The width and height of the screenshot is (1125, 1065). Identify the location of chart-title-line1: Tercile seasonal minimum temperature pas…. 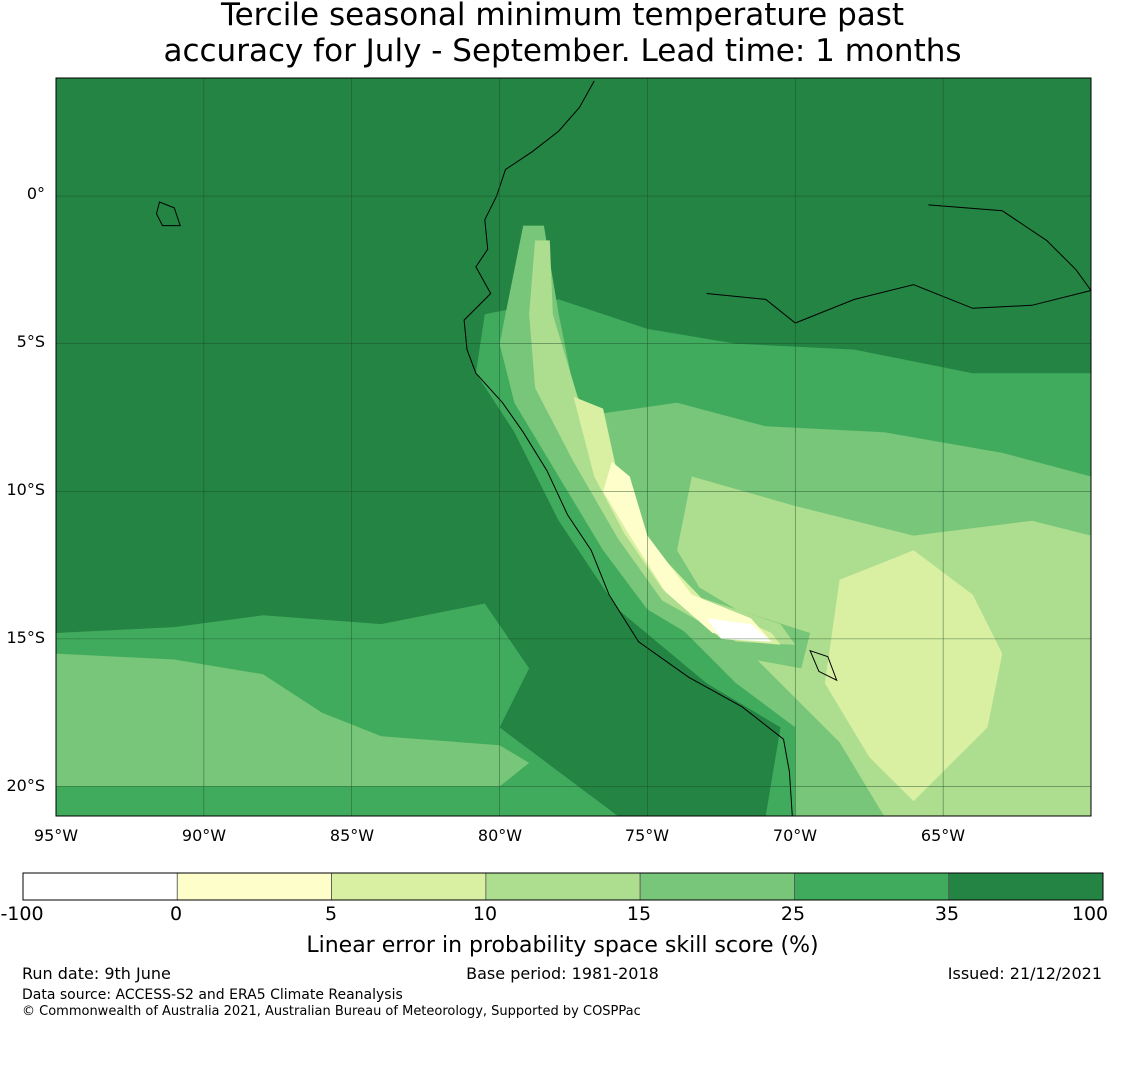
(562, 16).